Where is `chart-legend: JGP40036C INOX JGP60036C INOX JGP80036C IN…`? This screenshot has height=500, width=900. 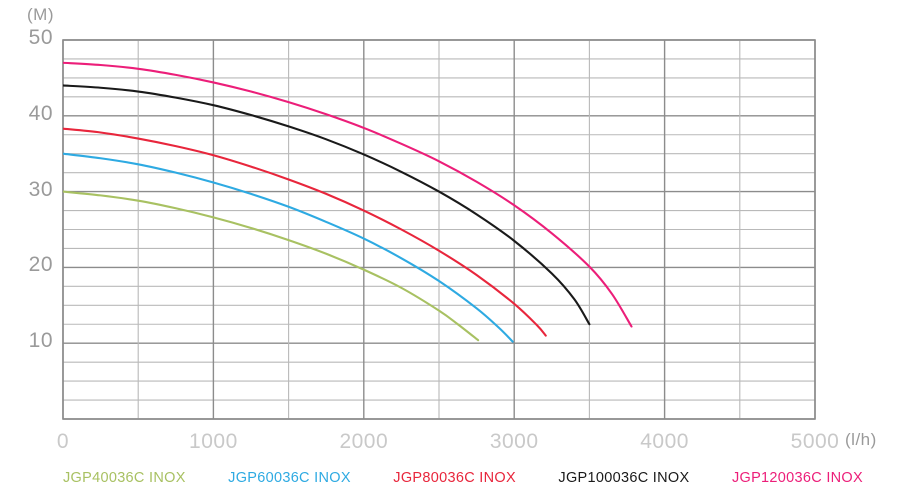
chart-legend: JGP40036C INOX JGP60036C INOX JGP80036C IN… is located at coordinates (463, 478).